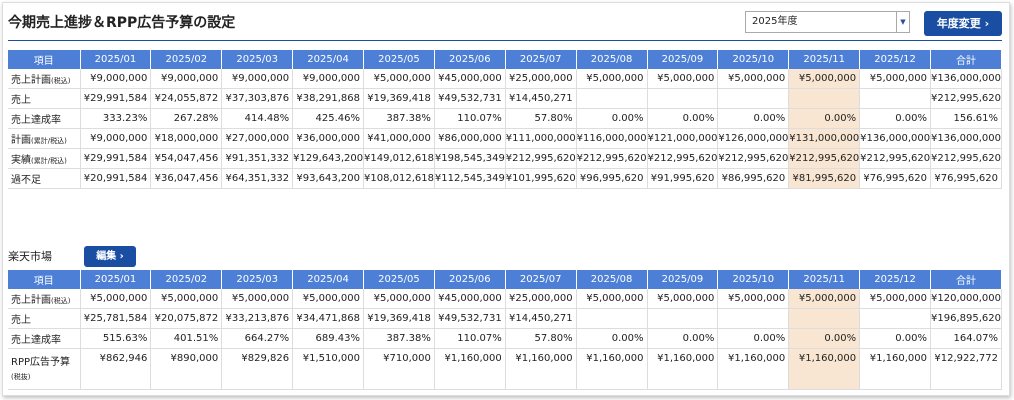 This screenshot has width=1014, height=400. What do you see at coordinates (399, 158) in the screenshot?
I see `table-cell: ¥149,012,618` at bounding box center [399, 158].